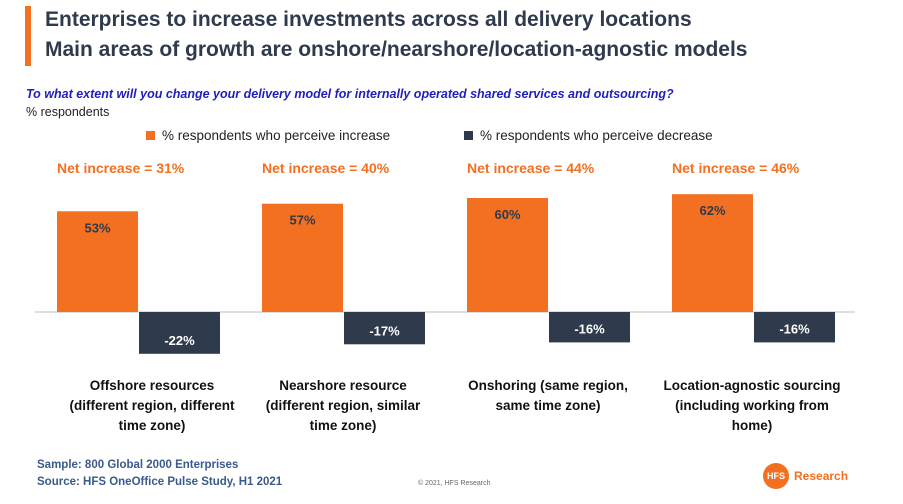 The width and height of the screenshot is (903, 504). I want to click on data-label-increase: 57%, so click(302, 220).